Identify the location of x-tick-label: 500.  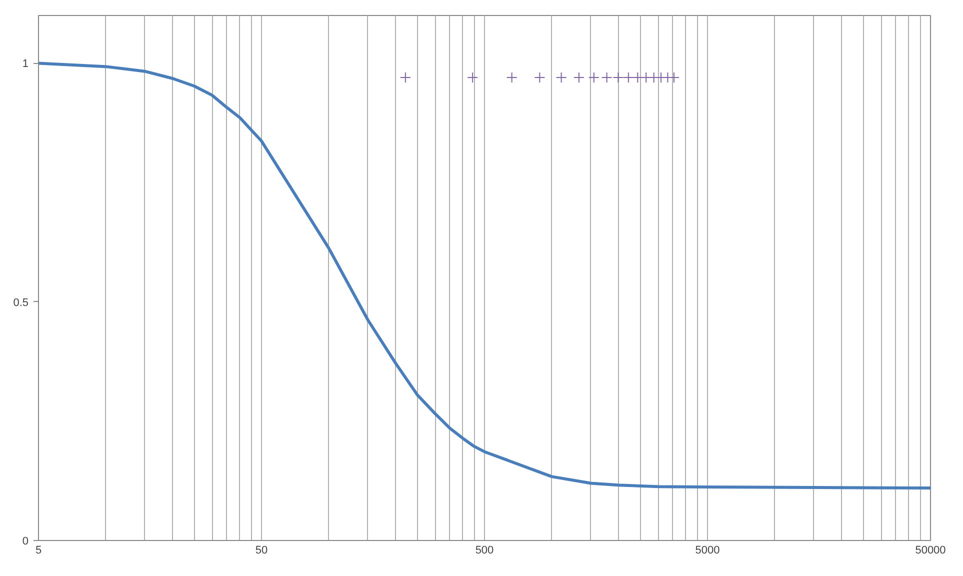
(484, 550).